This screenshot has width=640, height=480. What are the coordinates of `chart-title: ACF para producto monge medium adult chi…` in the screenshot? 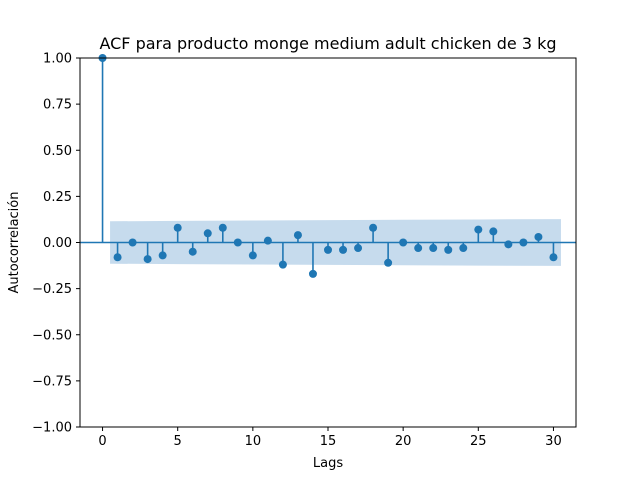 It's located at (327, 43).